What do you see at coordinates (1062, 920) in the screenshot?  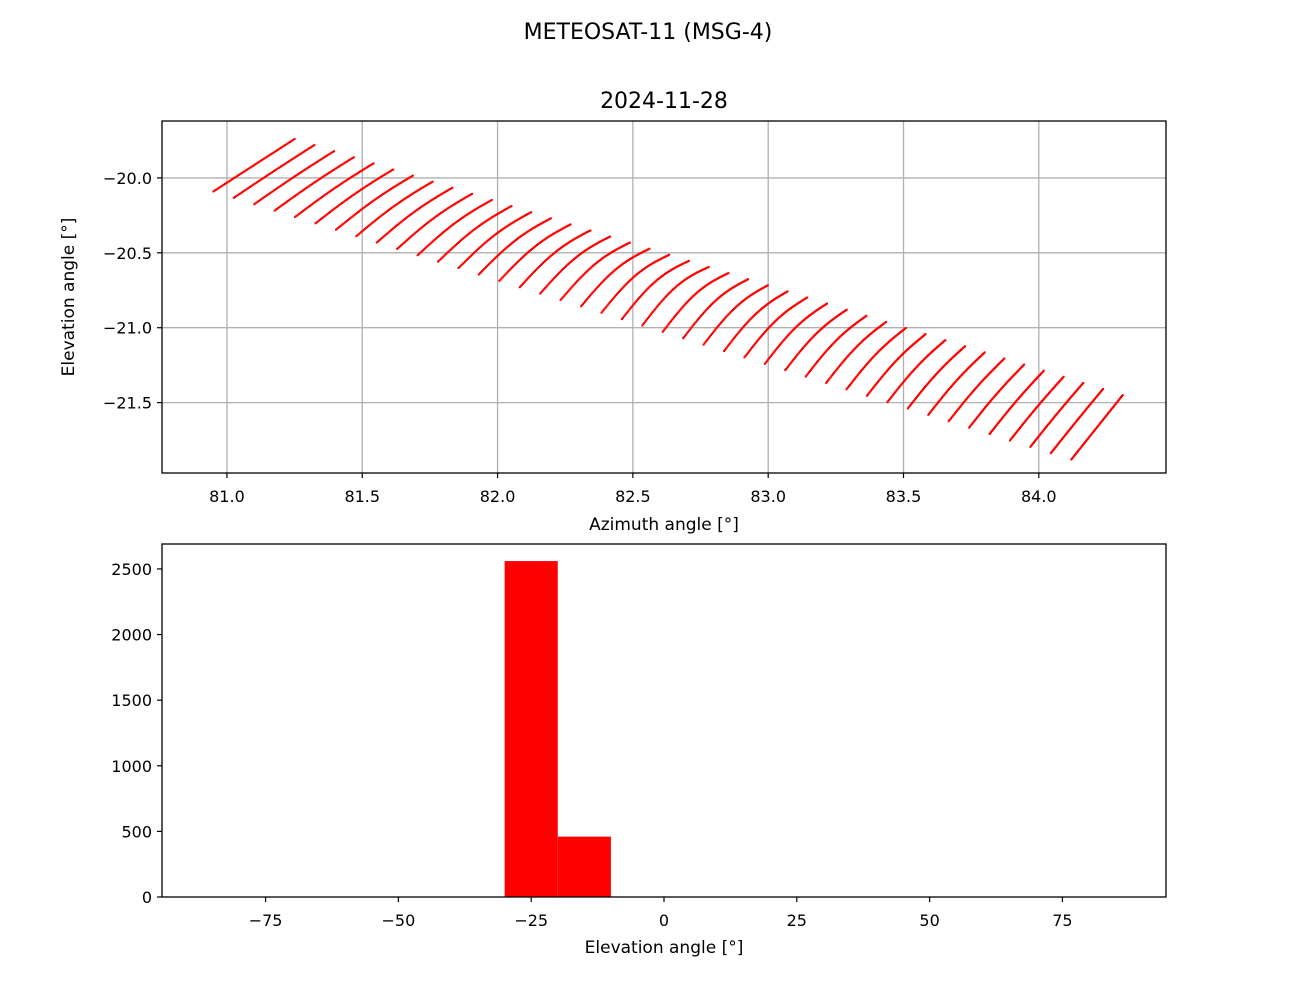 I see `histogram-x-tick-label: 75` at bounding box center [1062, 920].